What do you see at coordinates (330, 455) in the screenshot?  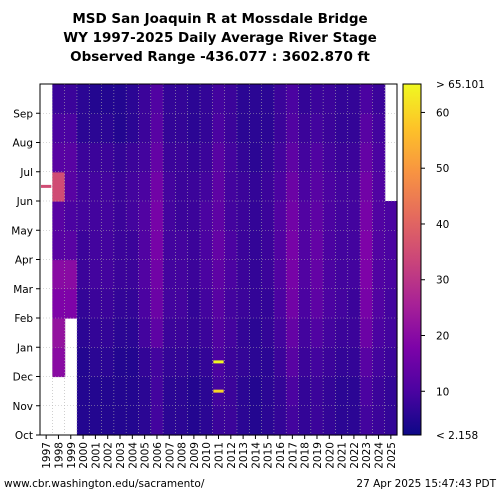 I see `x-tick-label: 2020` at bounding box center [330, 455].